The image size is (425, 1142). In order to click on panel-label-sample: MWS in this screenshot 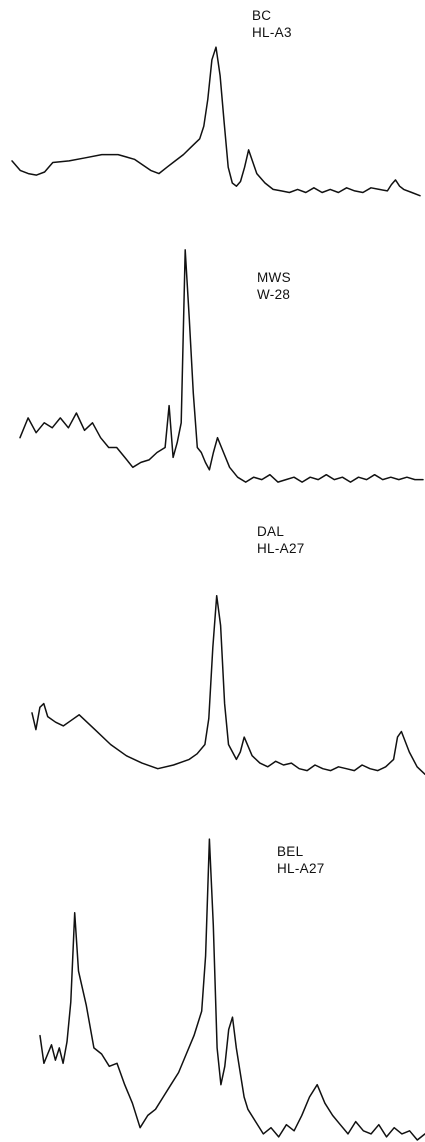, I will do `click(274, 277)`.